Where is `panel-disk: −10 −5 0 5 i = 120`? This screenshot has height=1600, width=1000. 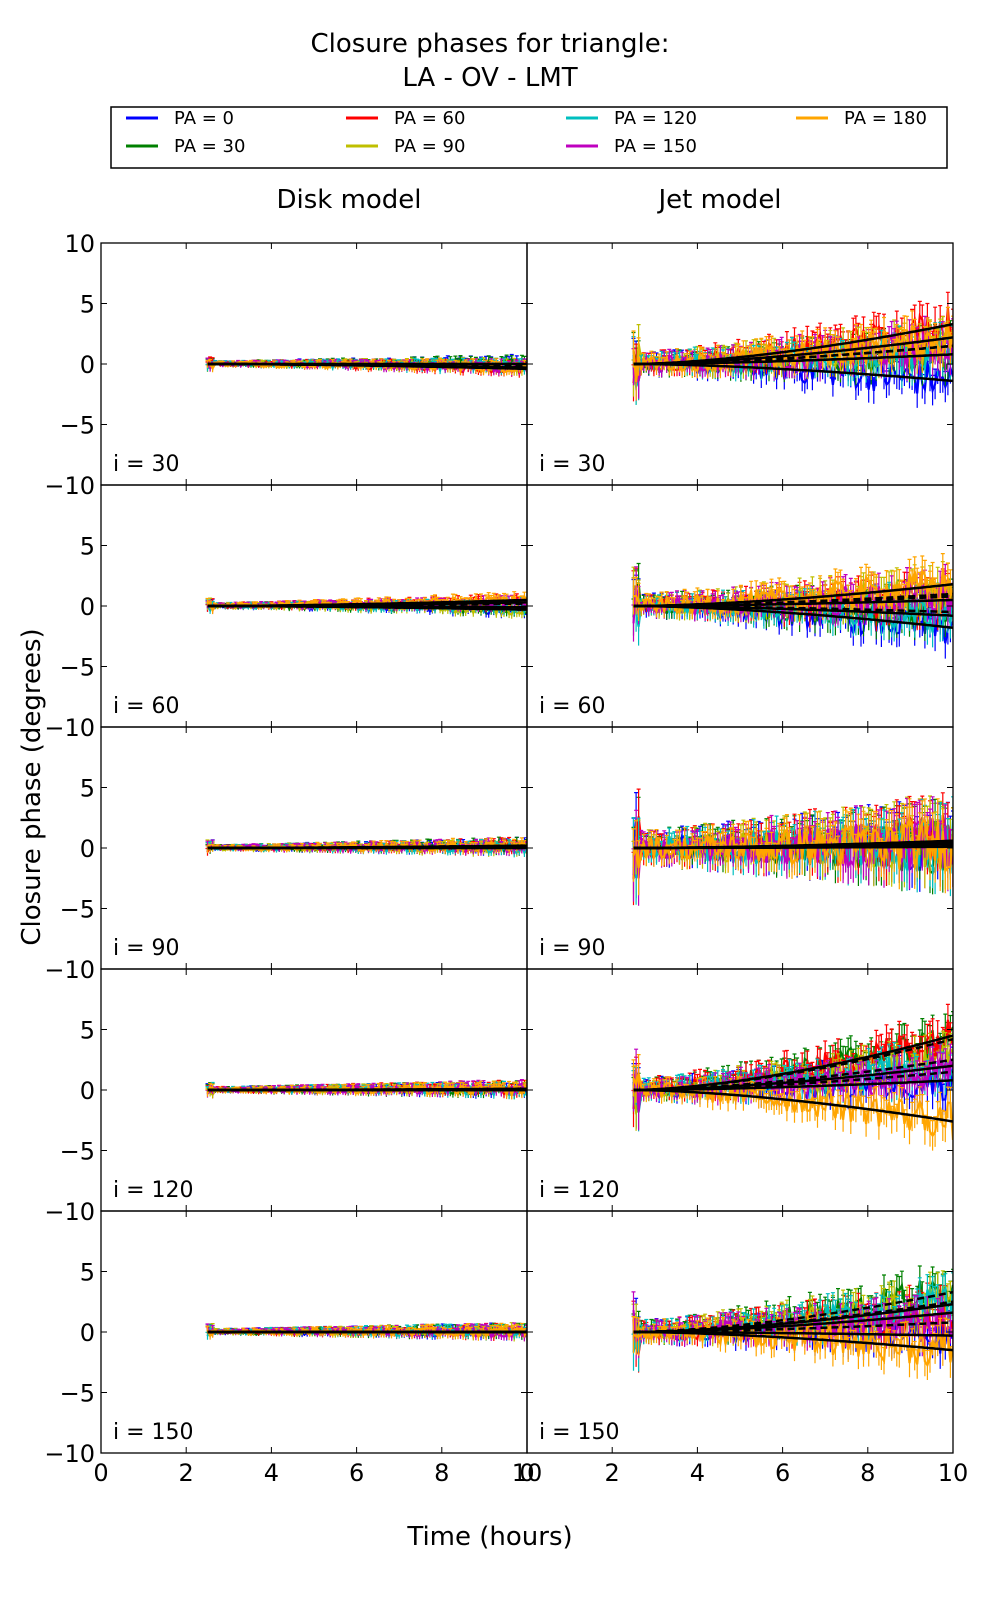 panel-disk: −10 −5 0 5 i = 120 is located at coordinates (286, 1097).